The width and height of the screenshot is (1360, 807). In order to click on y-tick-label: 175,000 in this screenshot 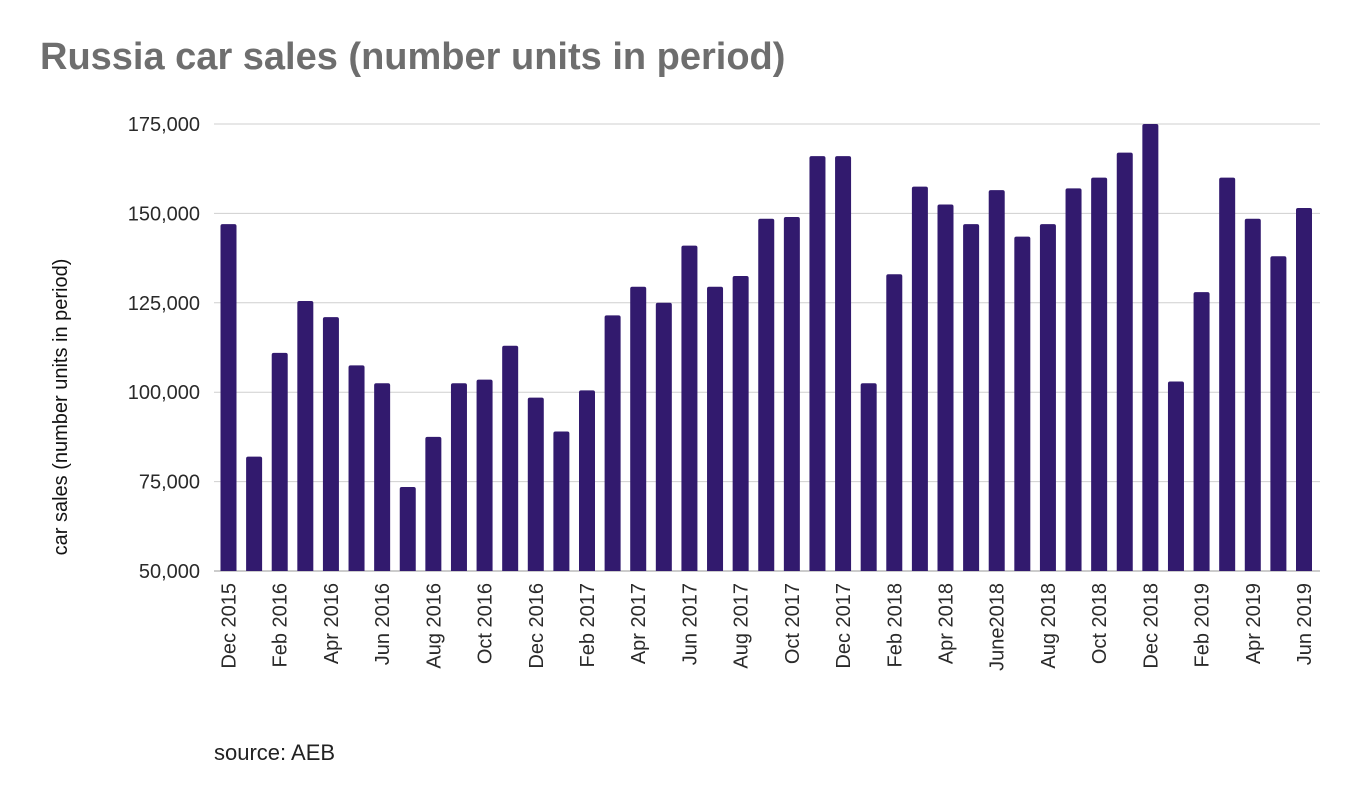, I will do `click(164, 125)`.